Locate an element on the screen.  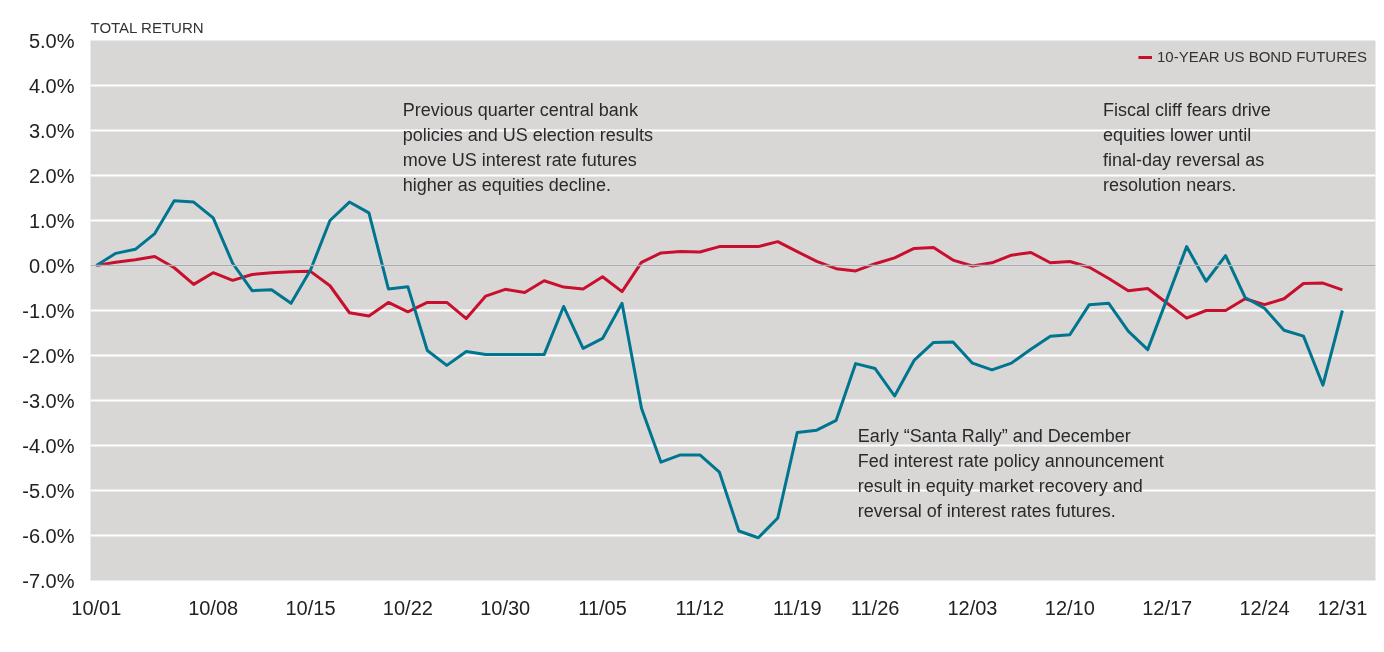
y-tick-label: -2.0% is located at coordinates (48, 355).